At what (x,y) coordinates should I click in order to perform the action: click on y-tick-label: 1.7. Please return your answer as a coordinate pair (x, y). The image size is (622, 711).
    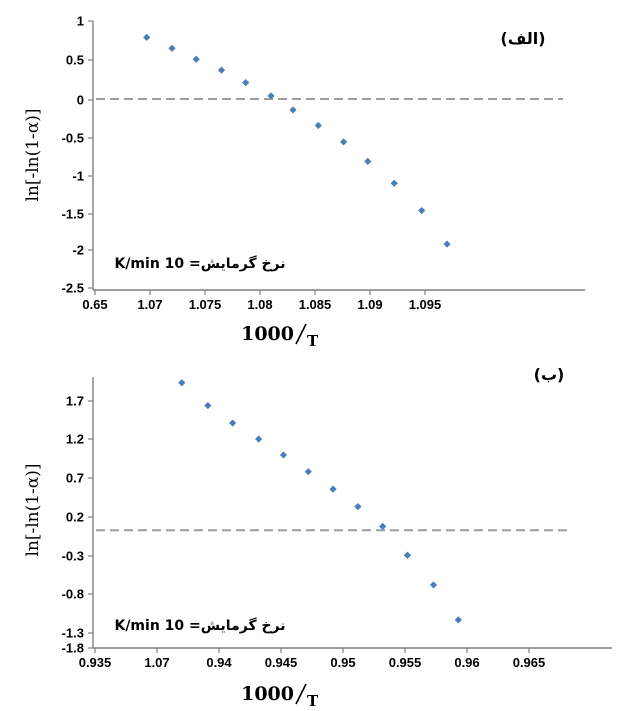
    Looking at the image, I should click on (75, 401).